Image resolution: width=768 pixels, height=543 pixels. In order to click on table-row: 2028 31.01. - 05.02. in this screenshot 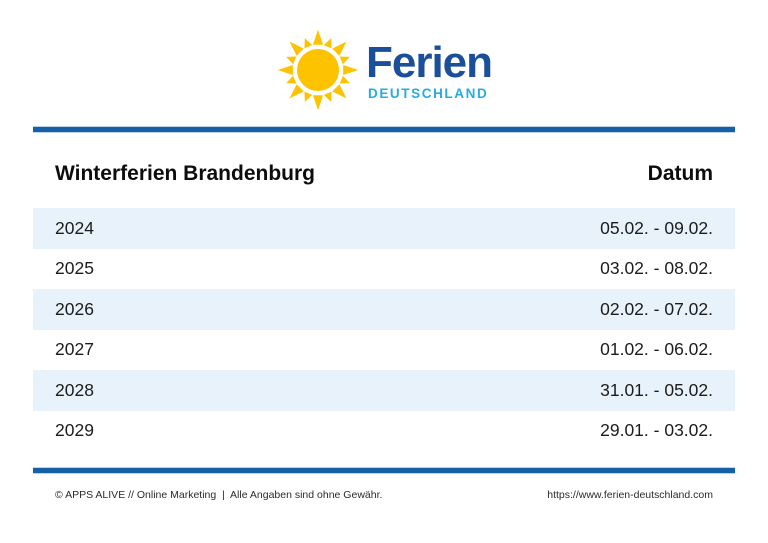, I will do `click(384, 390)`.